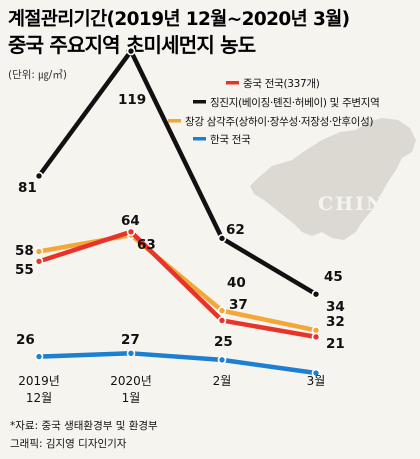  I want to click on credit-note: 그래픽: 김지영 디자인기자, so click(68, 444).